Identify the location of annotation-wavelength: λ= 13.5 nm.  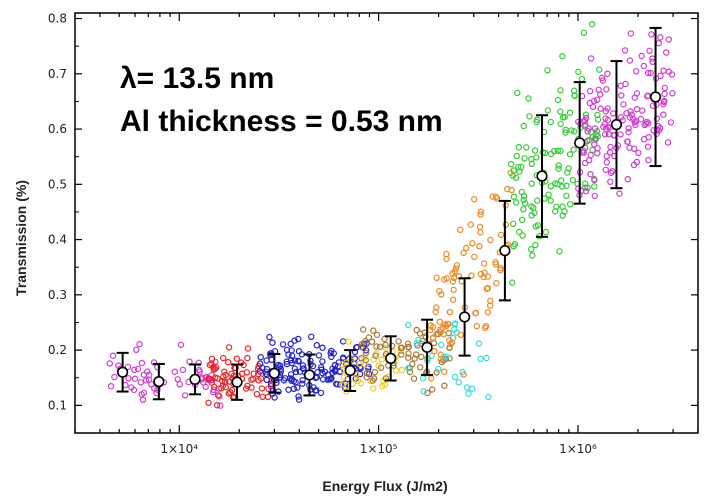
(197, 78).